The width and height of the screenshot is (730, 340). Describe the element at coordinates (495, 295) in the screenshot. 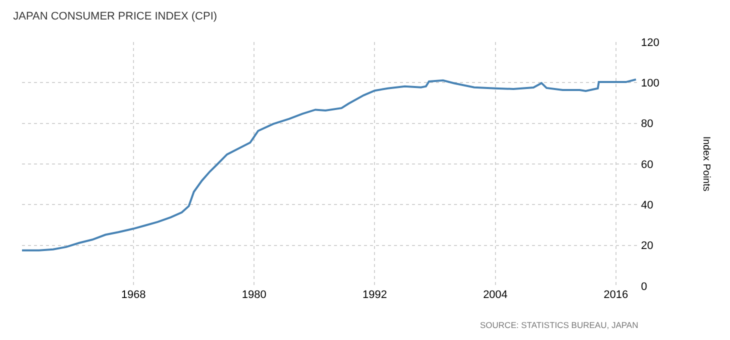

I see `x-tick-label: 2004` at that location.